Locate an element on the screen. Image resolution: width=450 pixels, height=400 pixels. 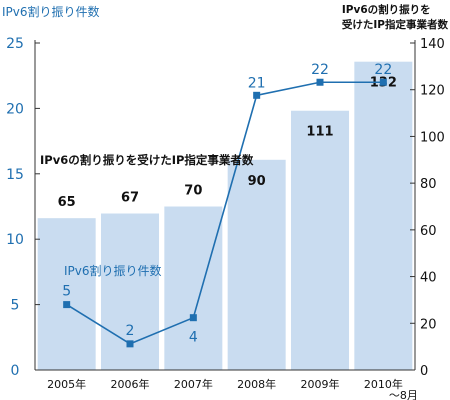
left-tick-label-25: 25 is located at coordinates (15, 44).